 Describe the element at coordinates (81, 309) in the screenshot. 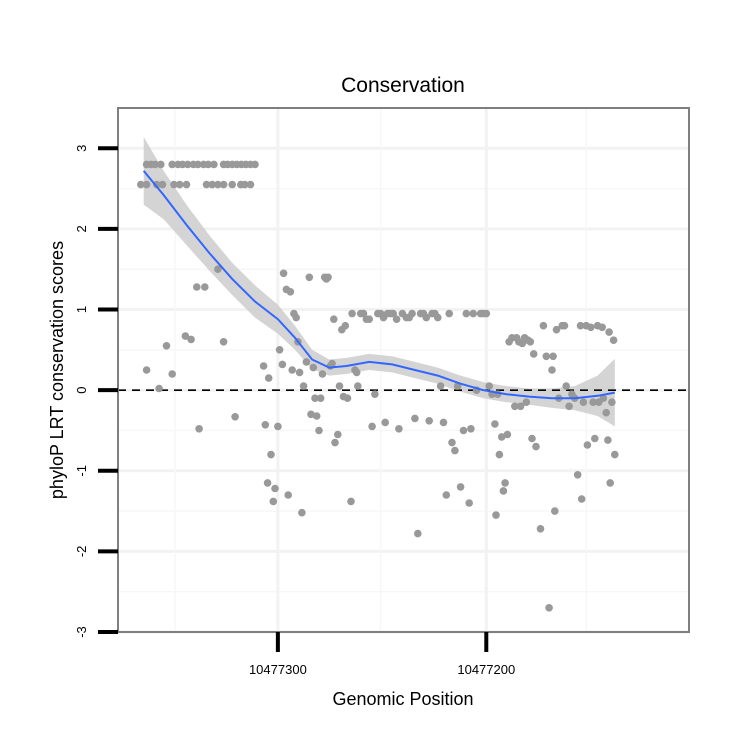

I see `y-tick-label-2: 1` at that location.